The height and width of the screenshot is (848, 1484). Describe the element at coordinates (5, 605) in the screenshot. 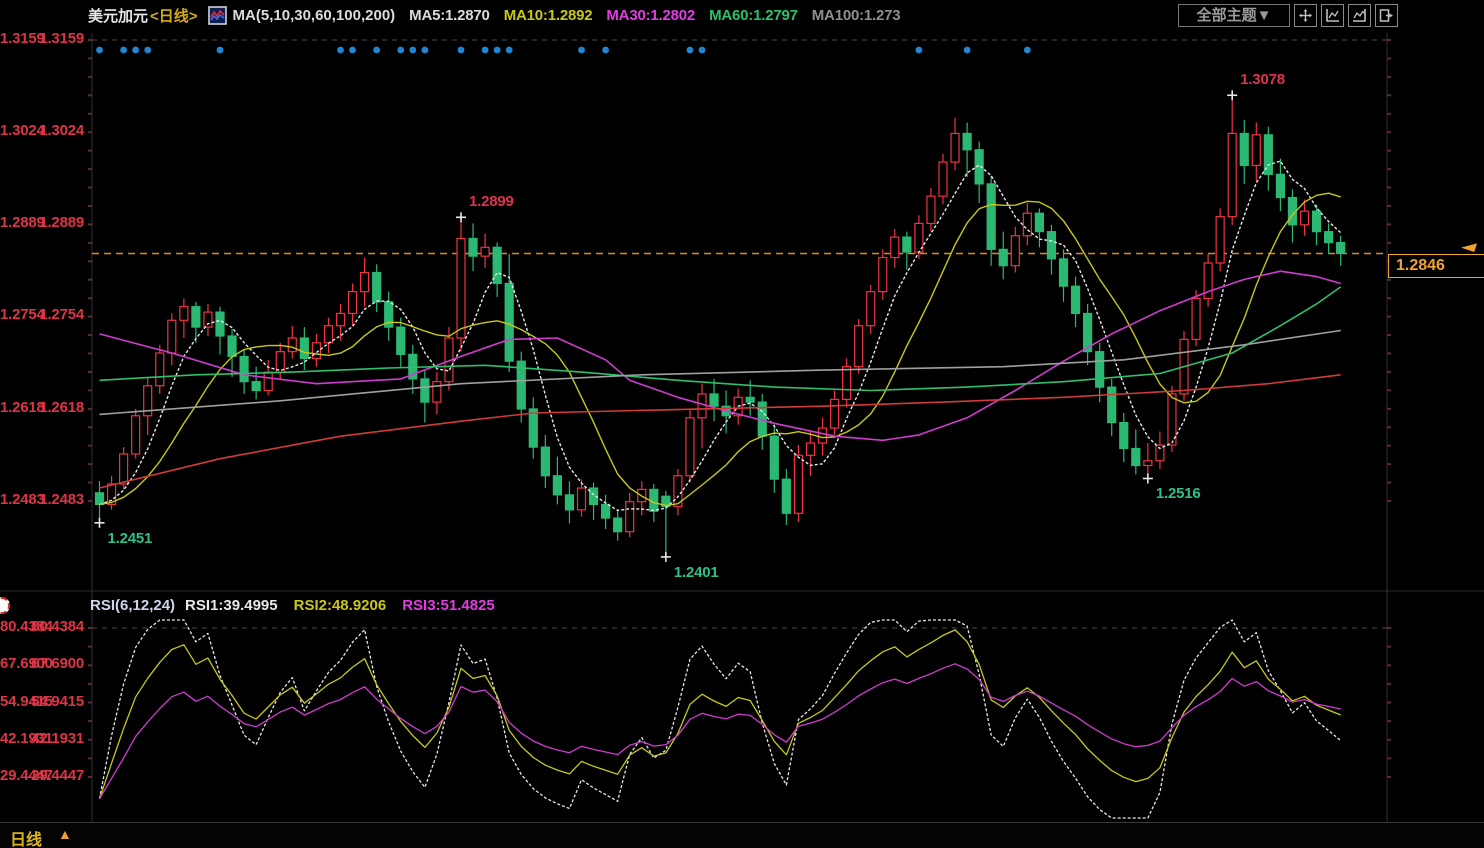

I see `indicator-handle-icon` at that location.